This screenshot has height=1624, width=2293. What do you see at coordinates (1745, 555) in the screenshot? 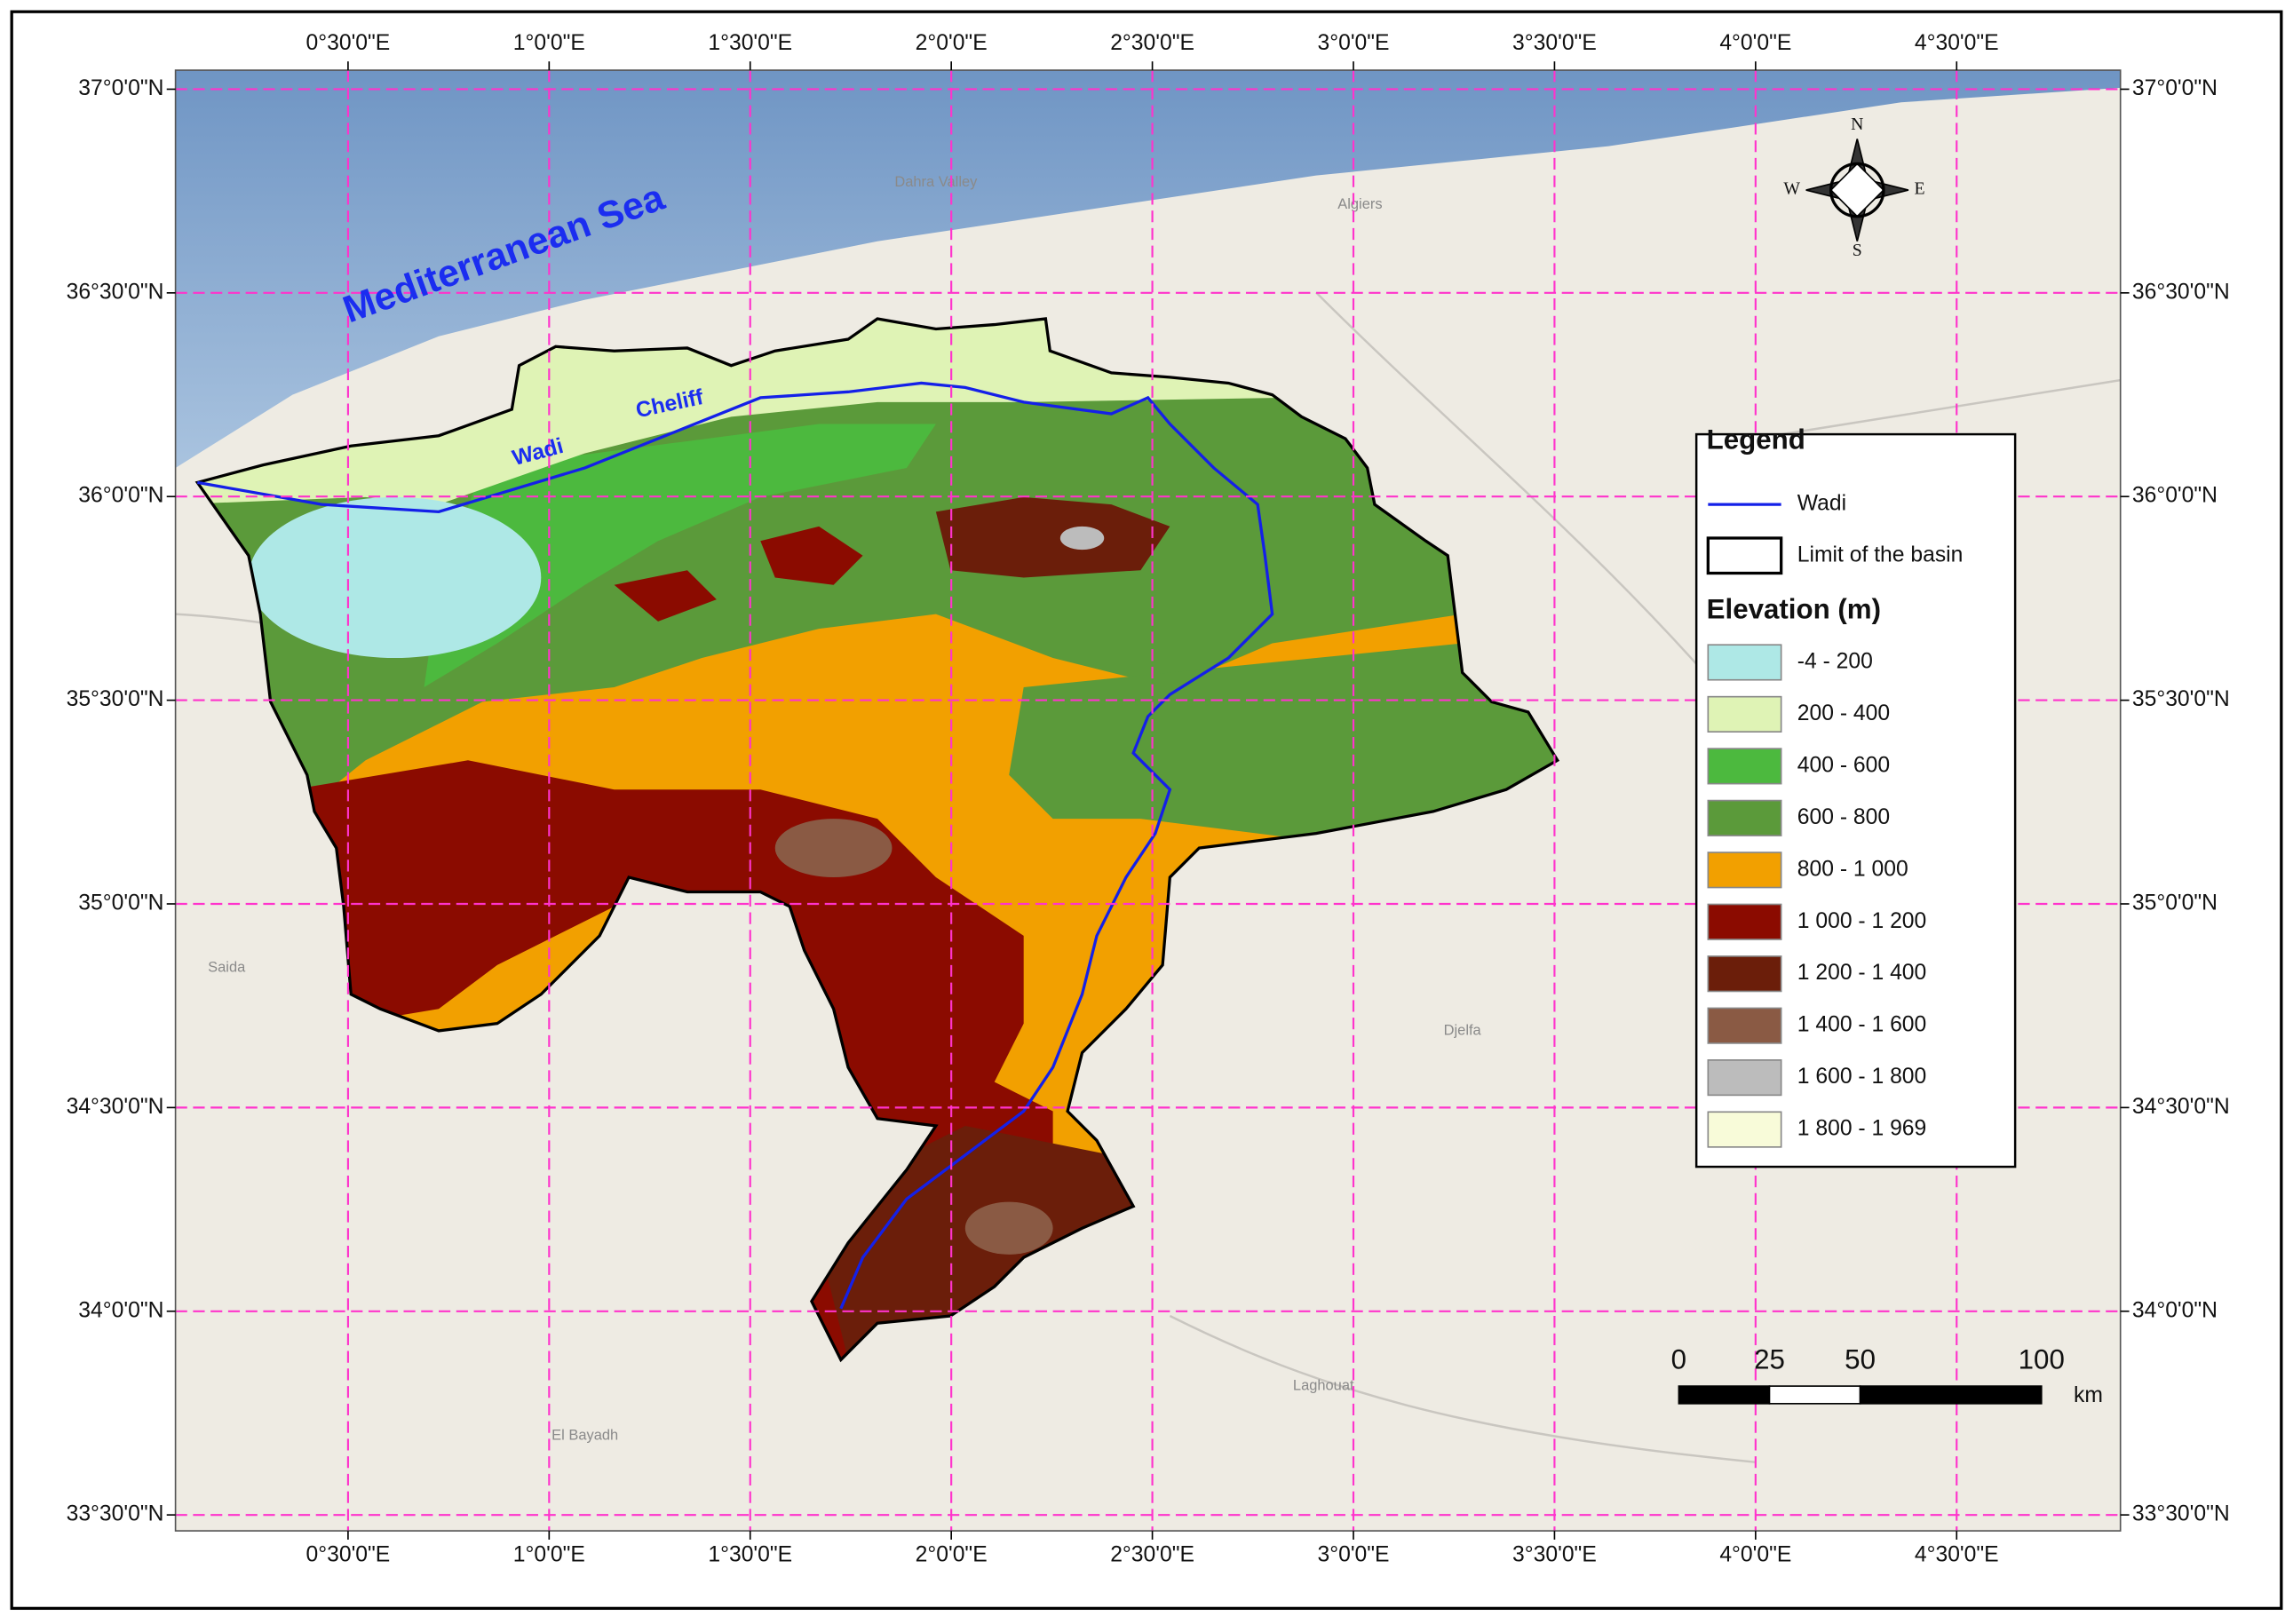
I see `legend-basin-symbol` at bounding box center [1745, 555].